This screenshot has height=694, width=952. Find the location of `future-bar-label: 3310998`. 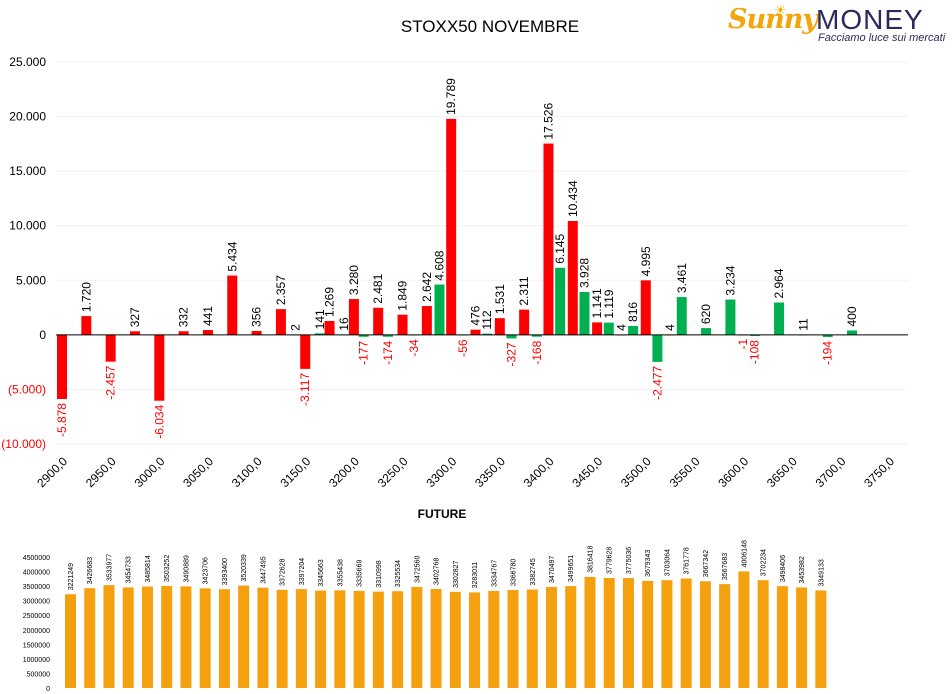

future-bar-label: 3310998 is located at coordinates (379, 573).